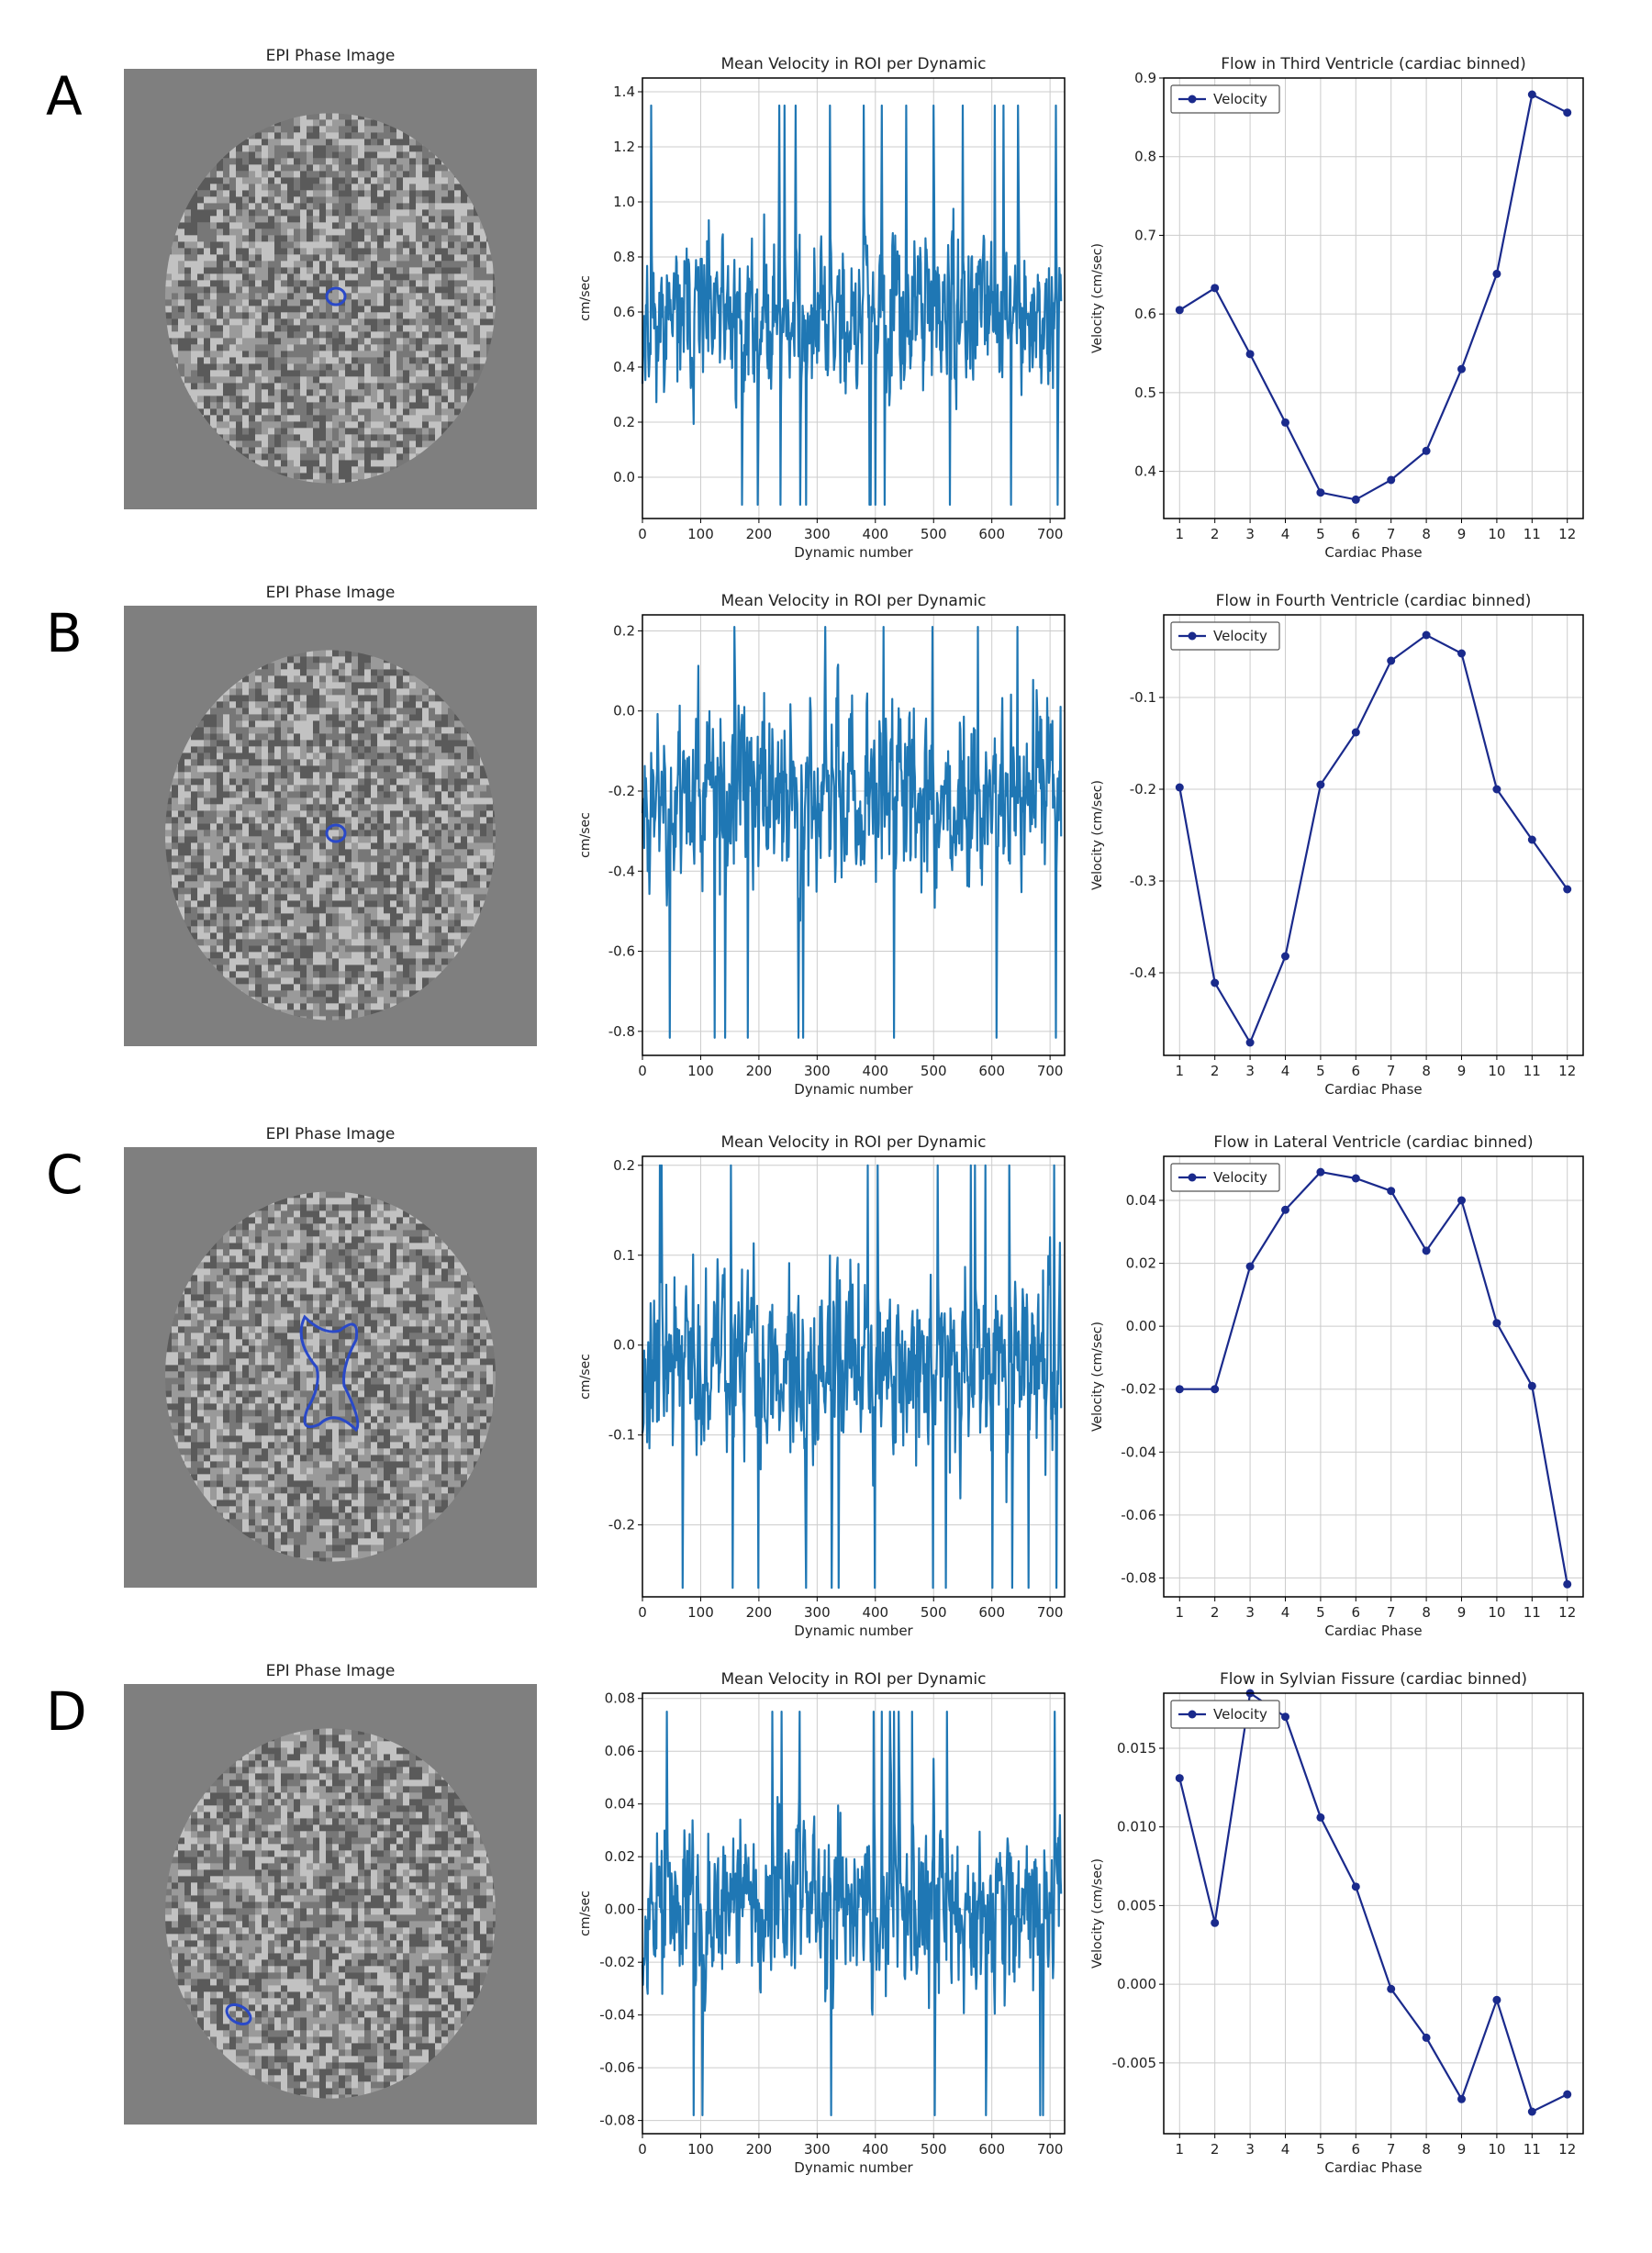  I want to click on xtick-label: 11, so click(1532, 2149).